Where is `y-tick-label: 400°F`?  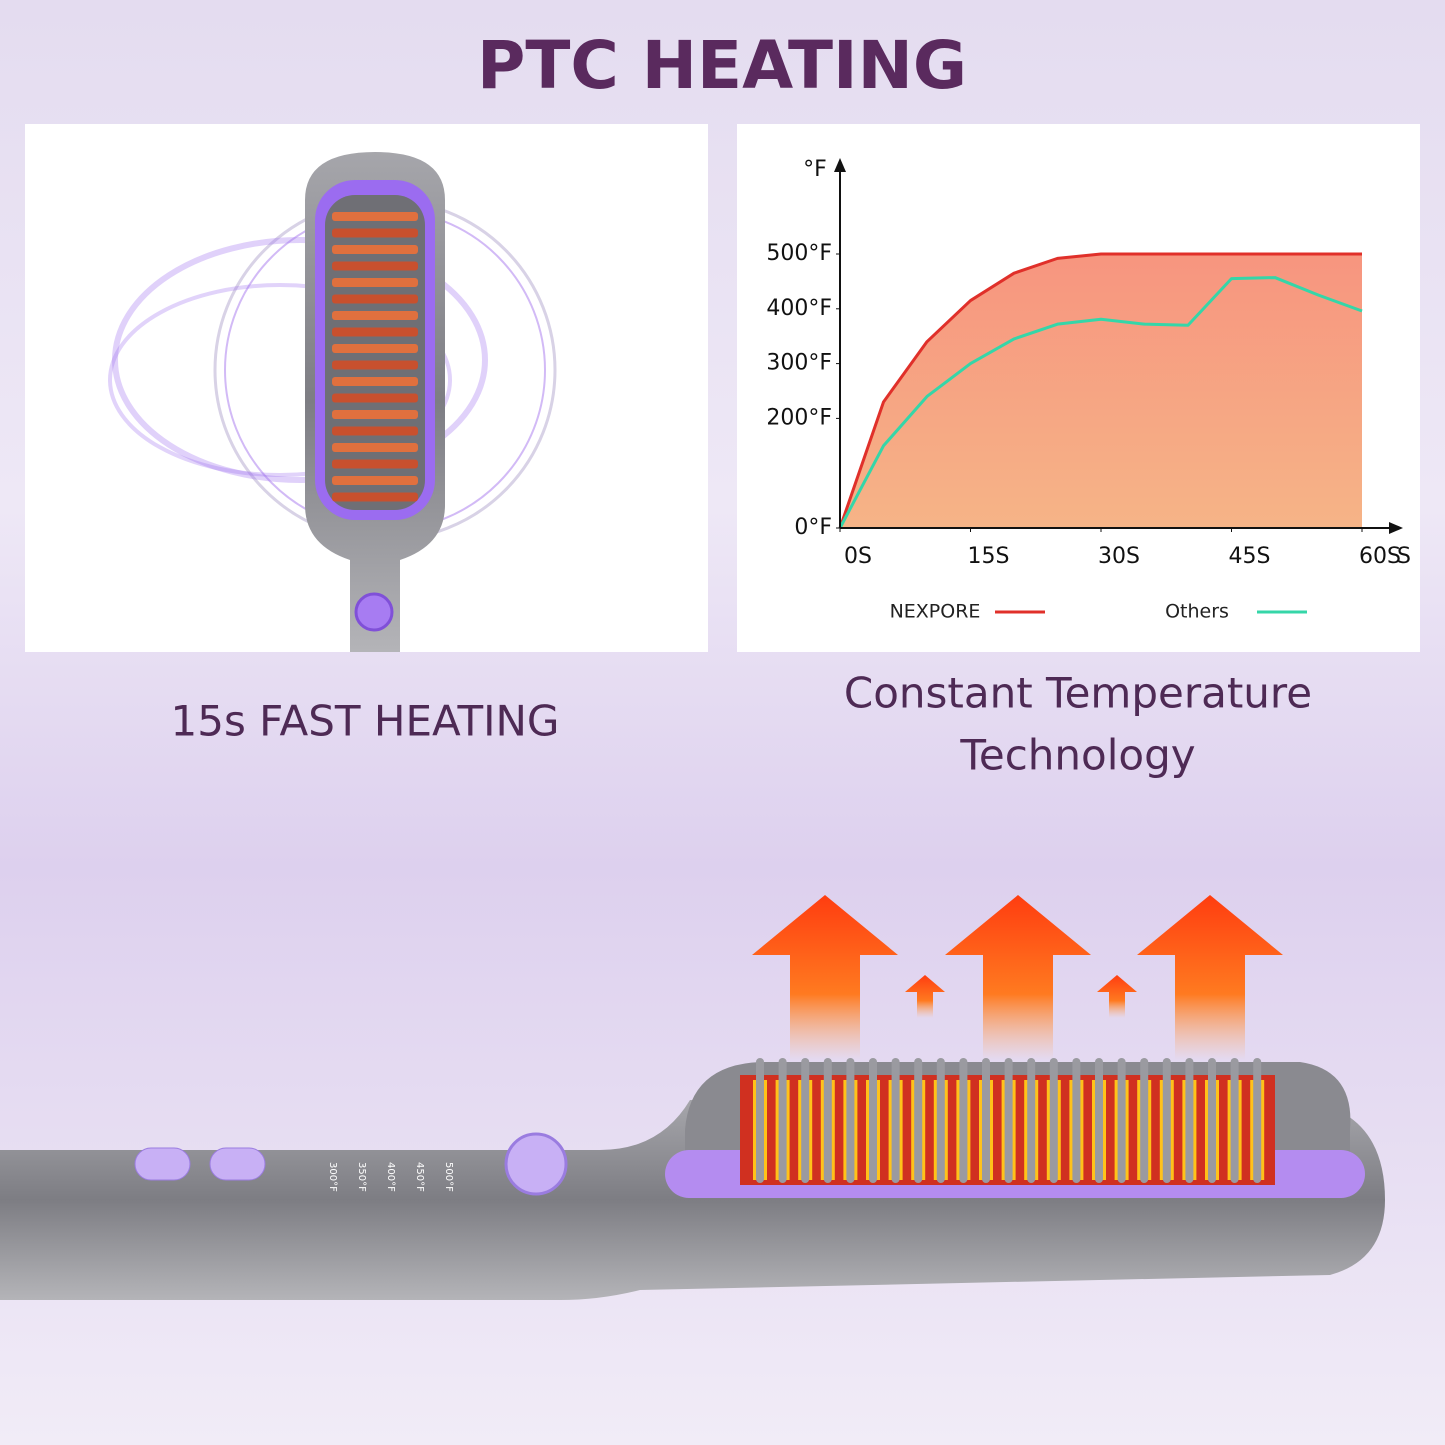
y-tick-label: 400°F is located at coordinates (799, 308).